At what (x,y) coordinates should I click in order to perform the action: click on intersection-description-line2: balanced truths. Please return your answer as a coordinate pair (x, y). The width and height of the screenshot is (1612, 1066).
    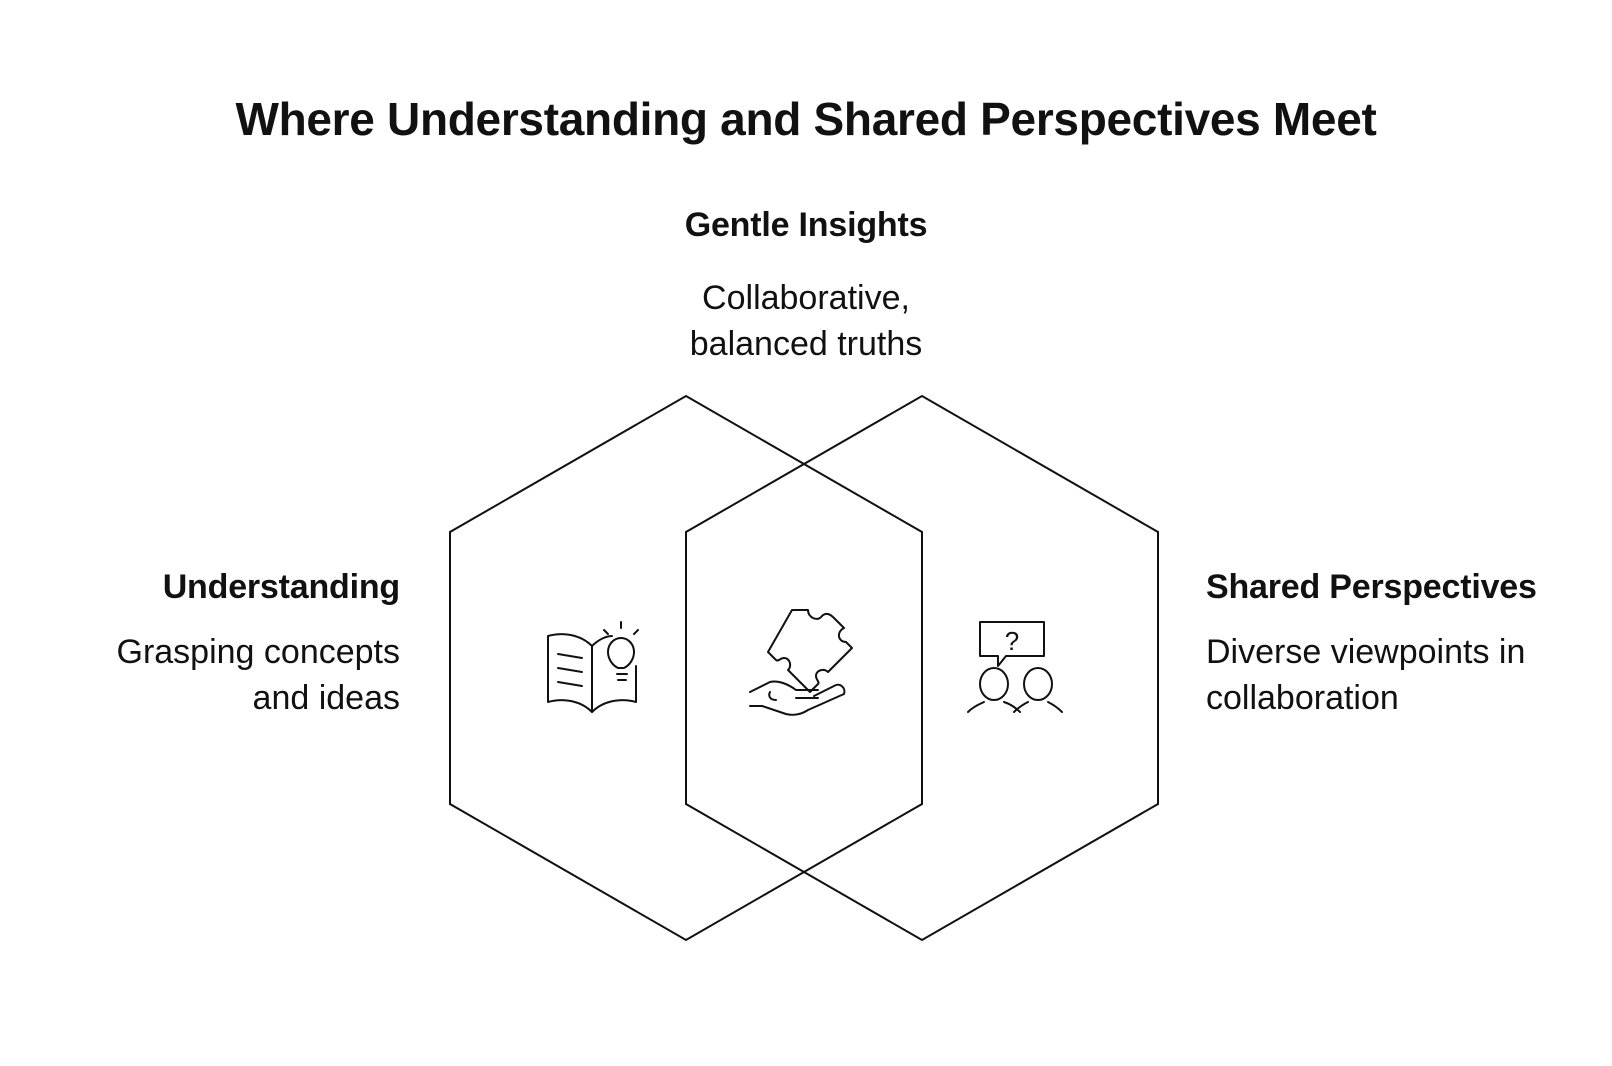
    Looking at the image, I should click on (806, 344).